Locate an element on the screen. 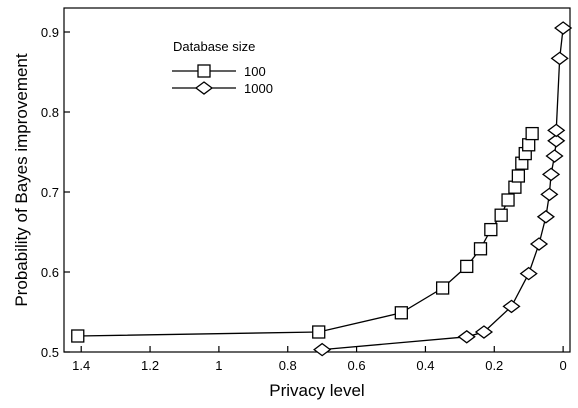  x-axis-title: Privacy level is located at coordinates (316, 390).